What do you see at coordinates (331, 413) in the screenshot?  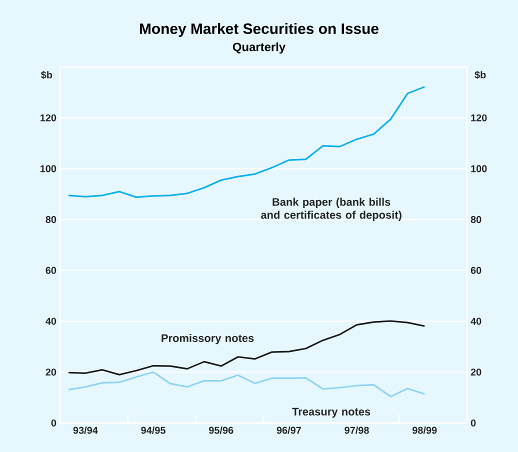 I see `series-label: Treasury notes` at bounding box center [331, 413].